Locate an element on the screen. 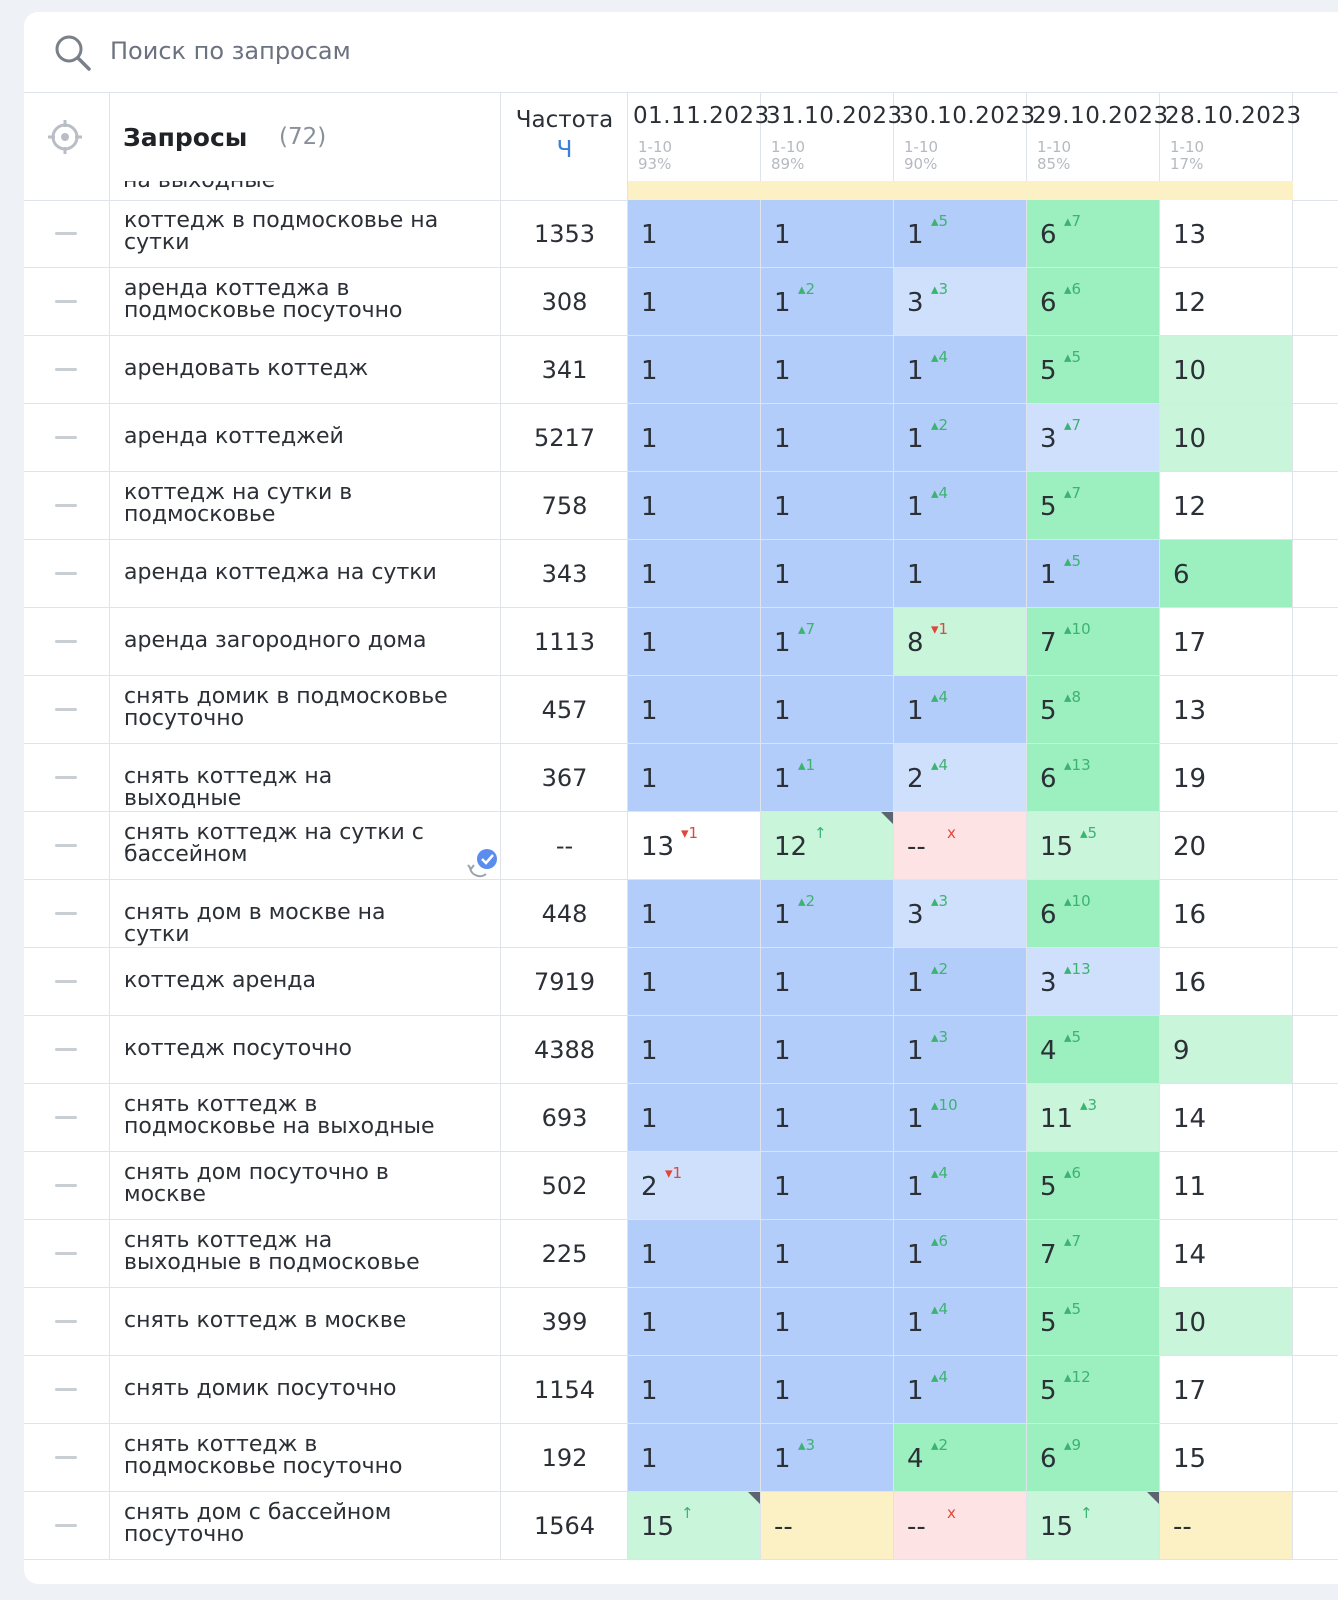 The width and height of the screenshot is (1338, 1600). table-row: снять коттедж в москве 399 1 1 1 ▴4 5 ▴5 10 is located at coordinates (681, 1322).